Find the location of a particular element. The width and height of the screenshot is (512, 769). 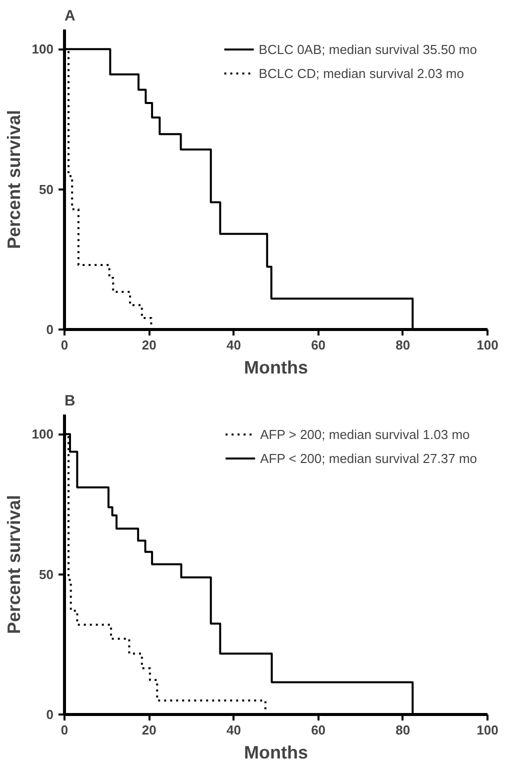

legend-label: BCLC CD; median survival 2.03 mo is located at coordinates (361, 73).